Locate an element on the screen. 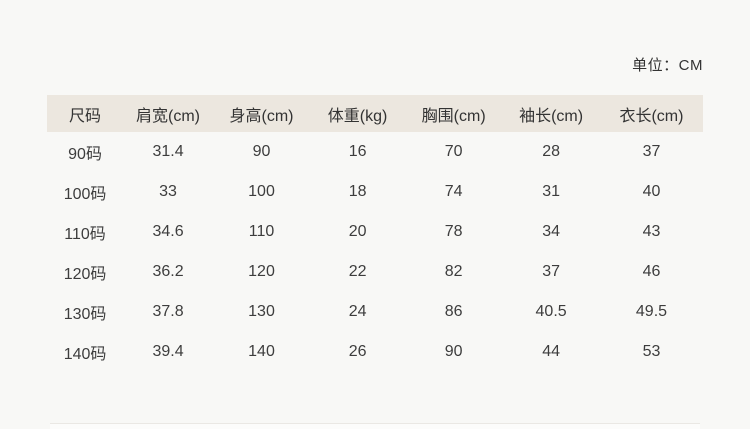 The width and height of the screenshot is (750, 429). table-cell: 70 is located at coordinates (453, 151).